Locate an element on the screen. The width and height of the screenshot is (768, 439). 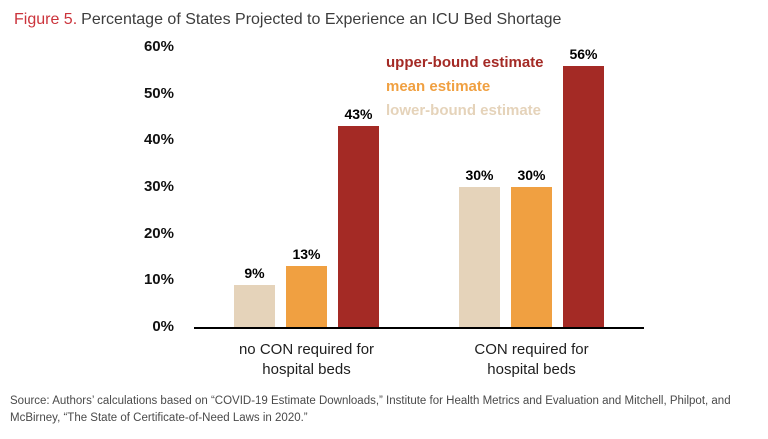
y-axis: 60% 50% 40% 30% 20% 10% 0% is located at coordinates (153, 186).